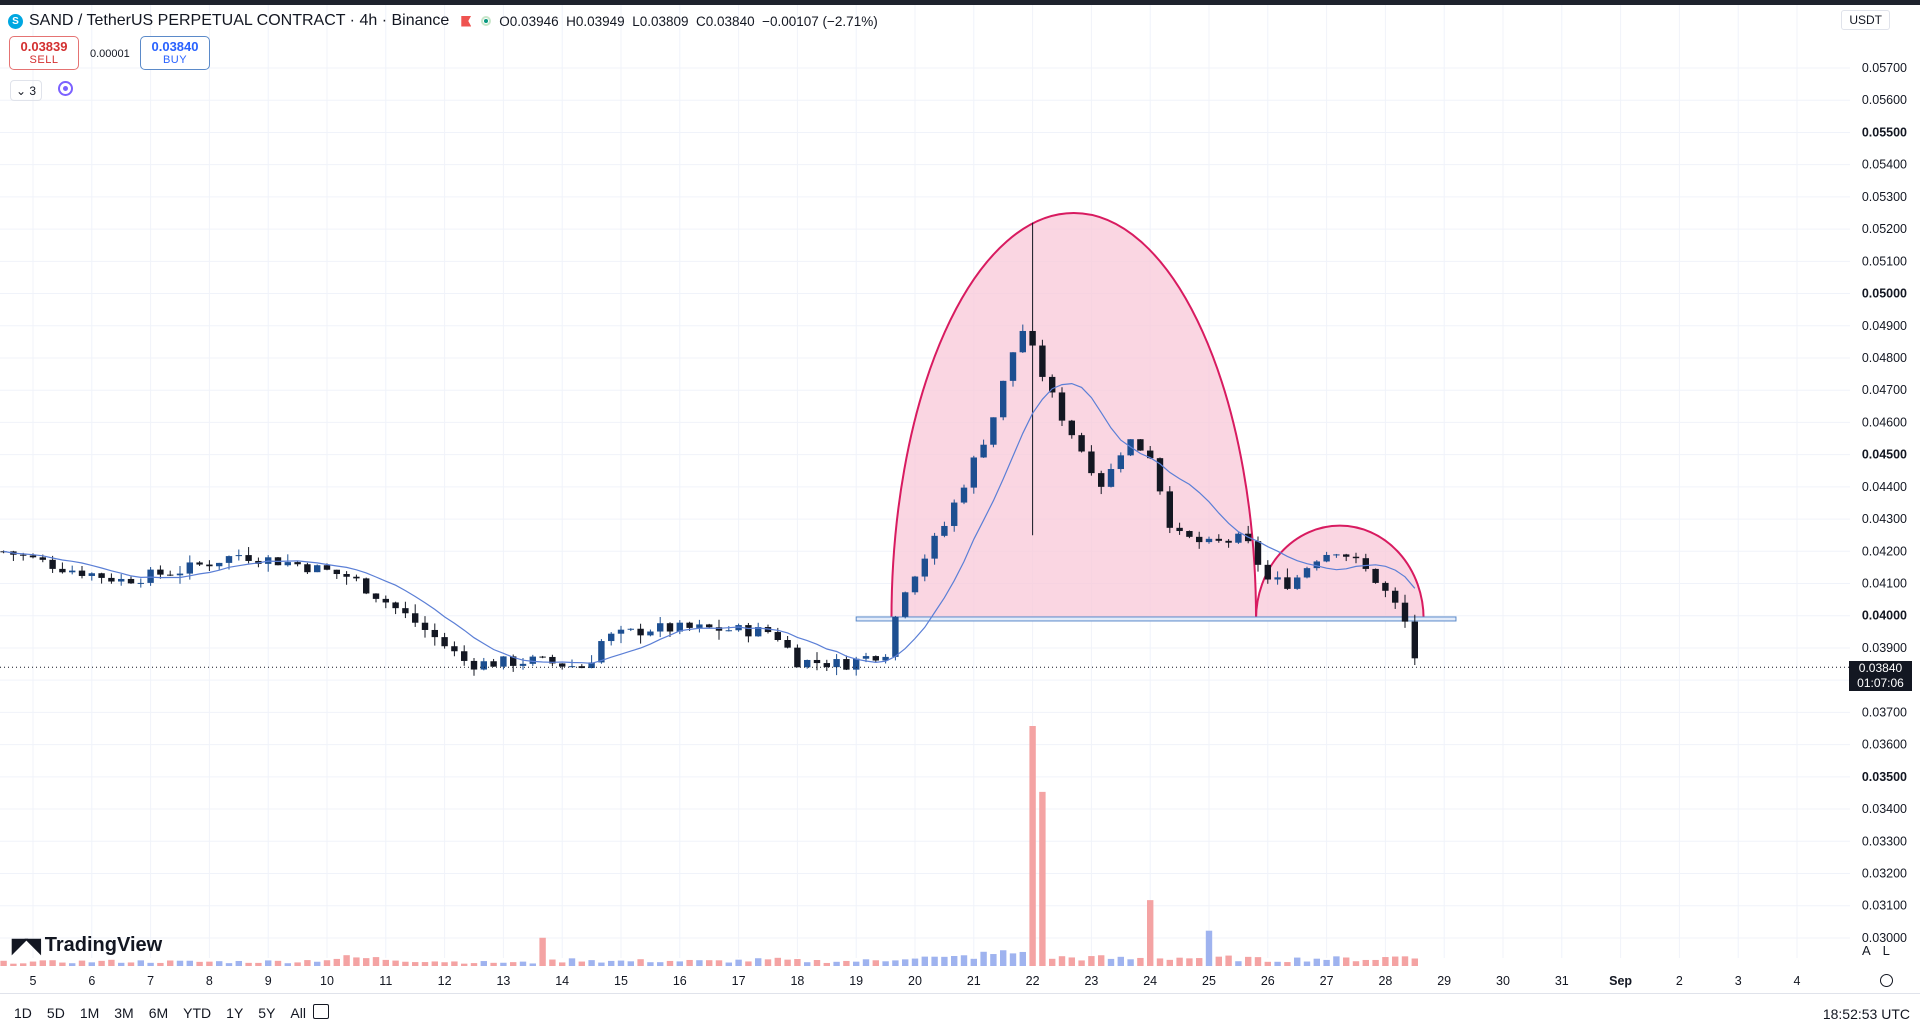 The width and height of the screenshot is (1920, 1033). What do you see at coordinates (1884, 165) in the screenshot?
I see `y-tick-label: 0.05400` at bounding box center [1884, 165].